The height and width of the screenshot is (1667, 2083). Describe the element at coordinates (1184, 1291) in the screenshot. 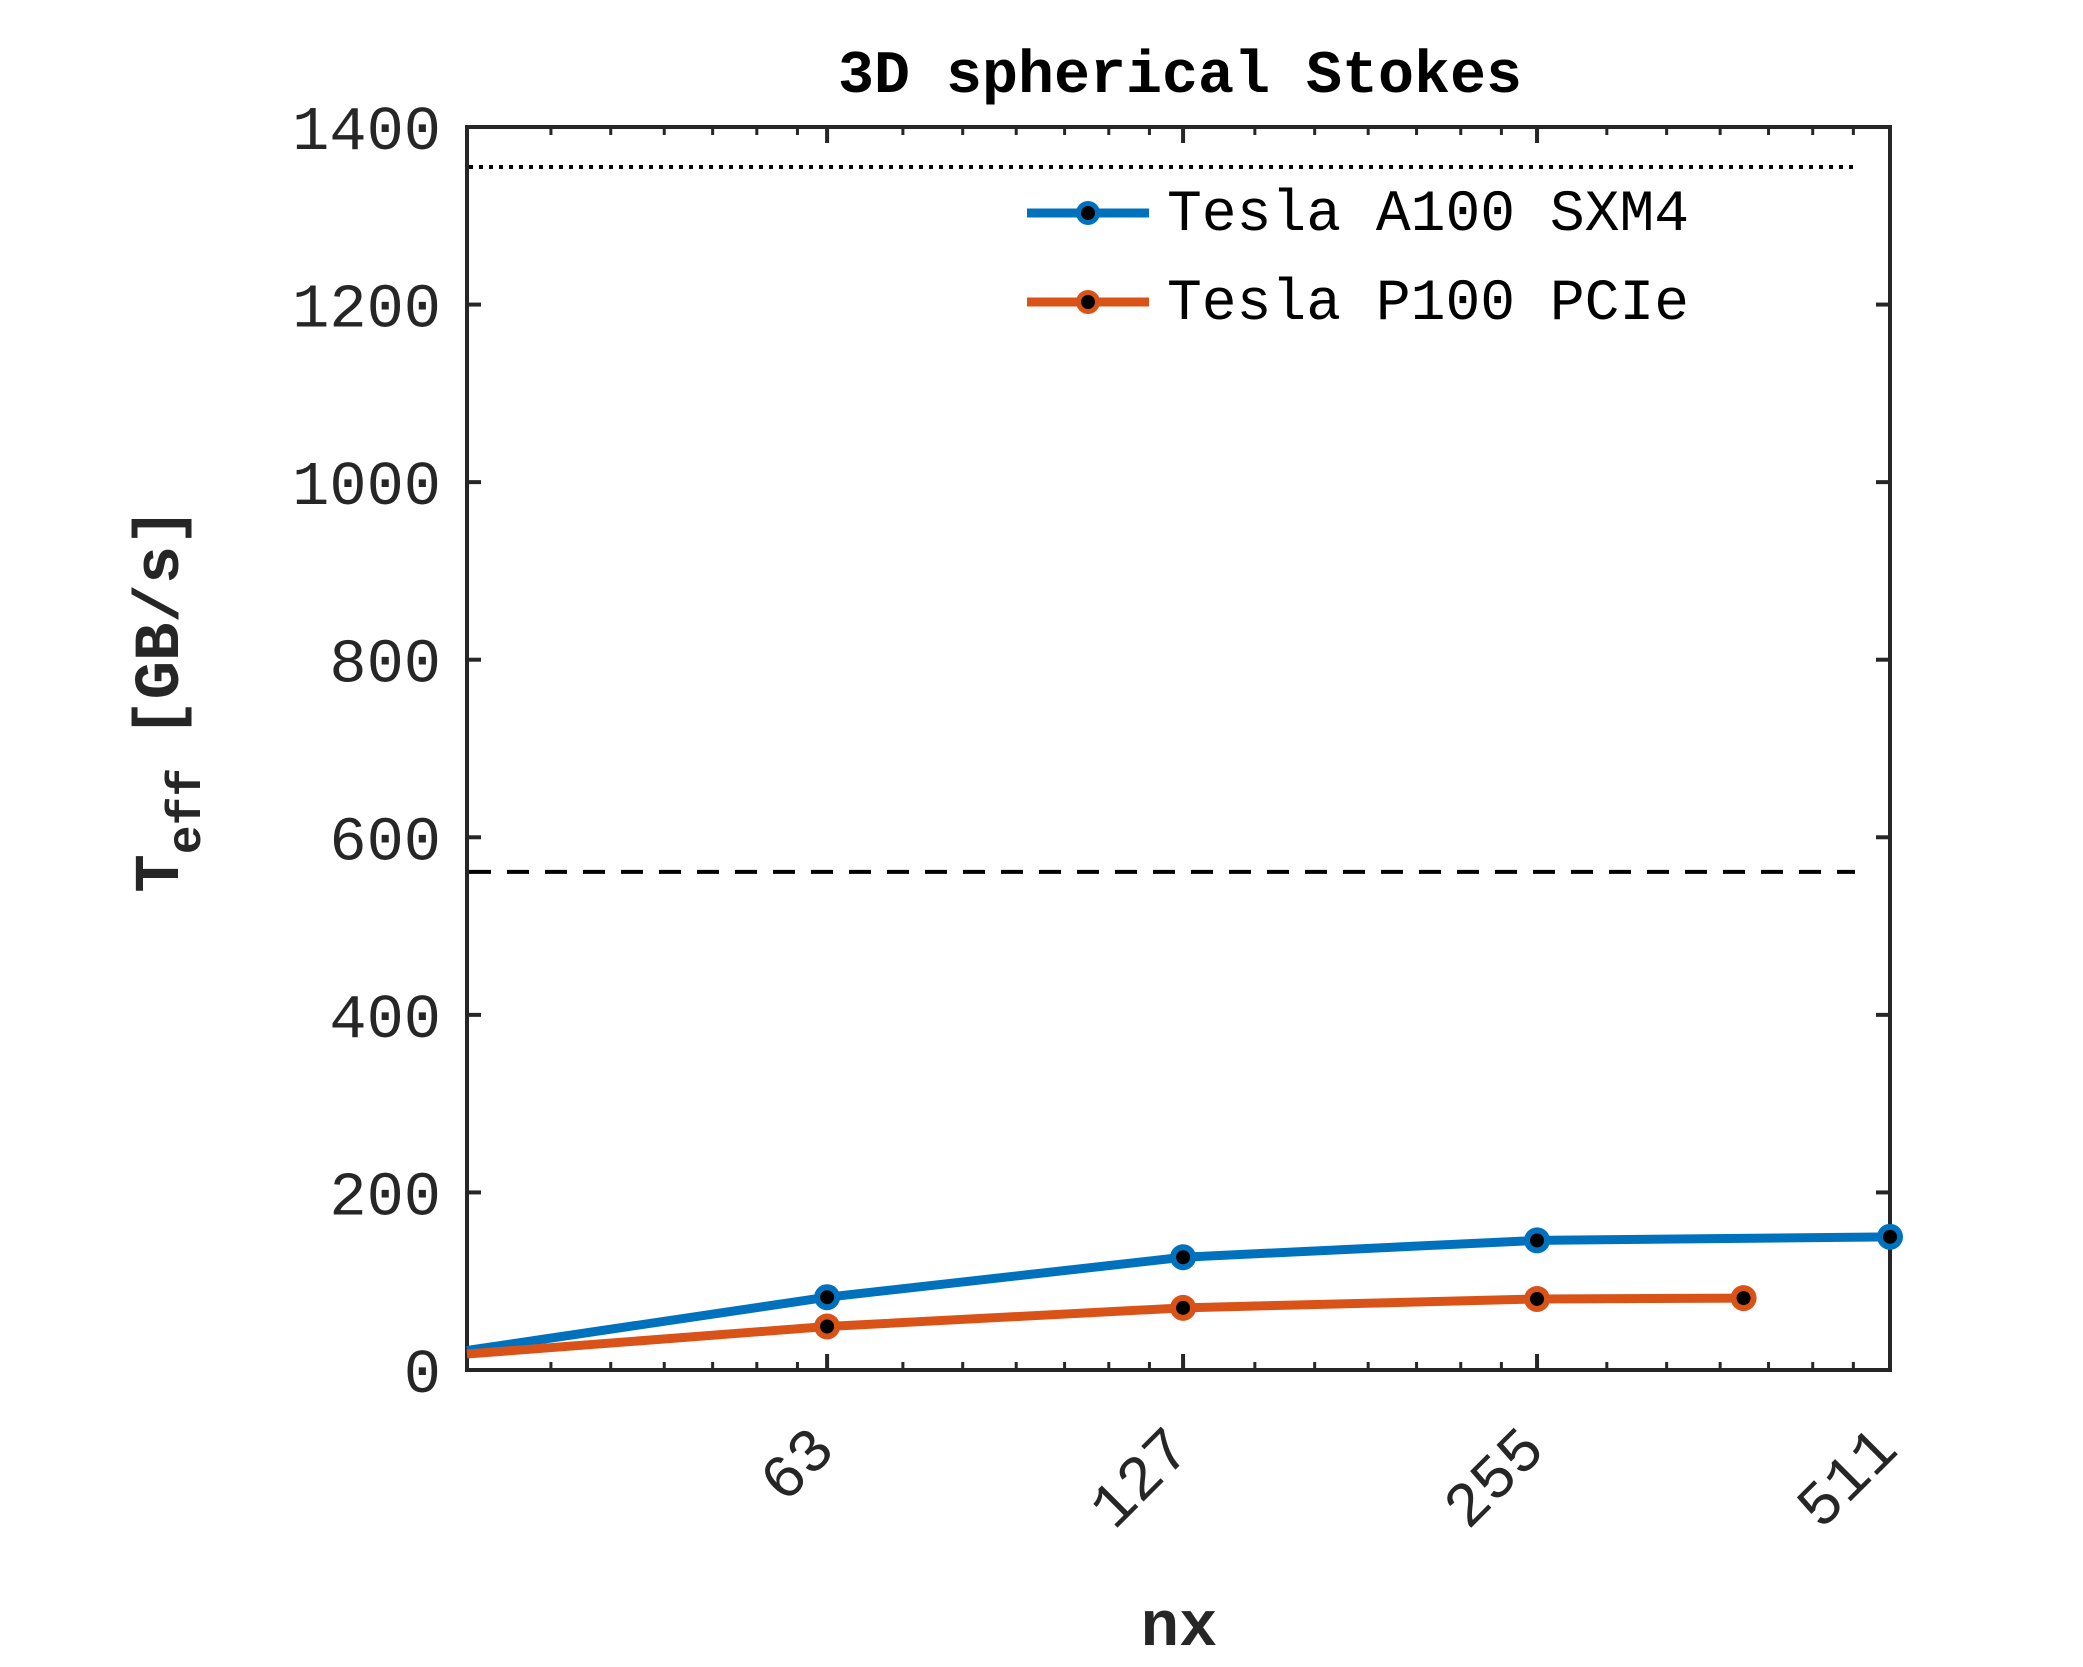

I see `series-lines` at that location.